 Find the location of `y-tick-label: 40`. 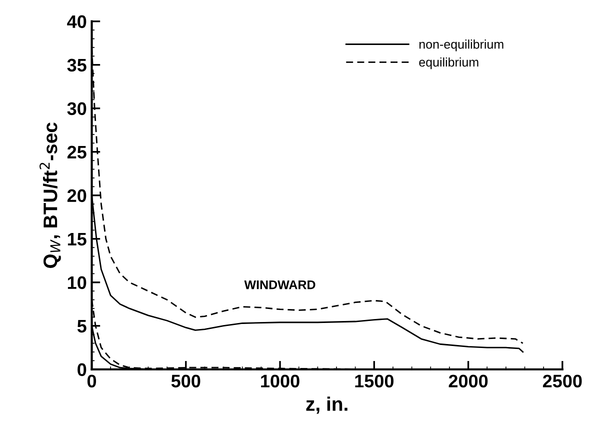

y-tick-label: 40 is located at coordinates (76, 21).